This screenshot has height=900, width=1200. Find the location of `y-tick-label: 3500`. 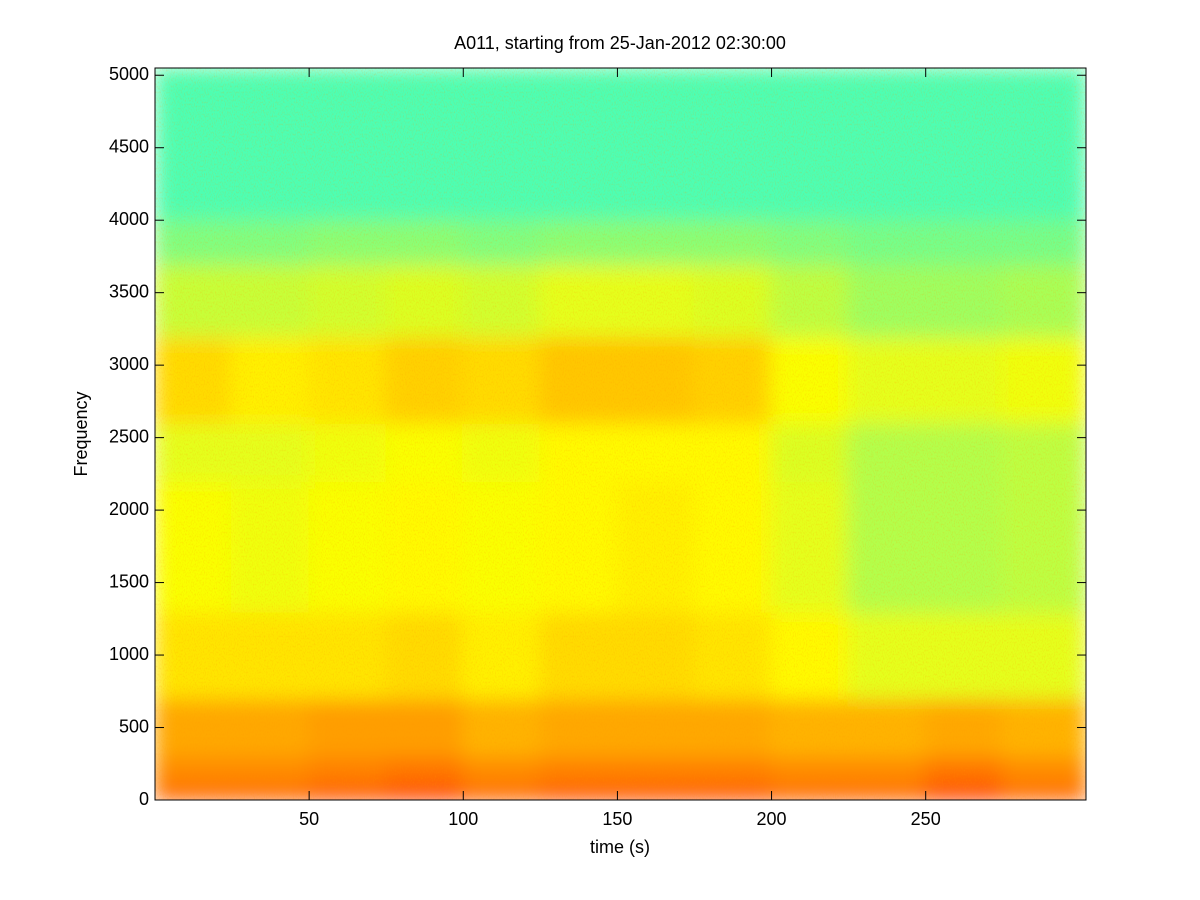

y-tick-label: 3500 is located at coordinates (129, 291).